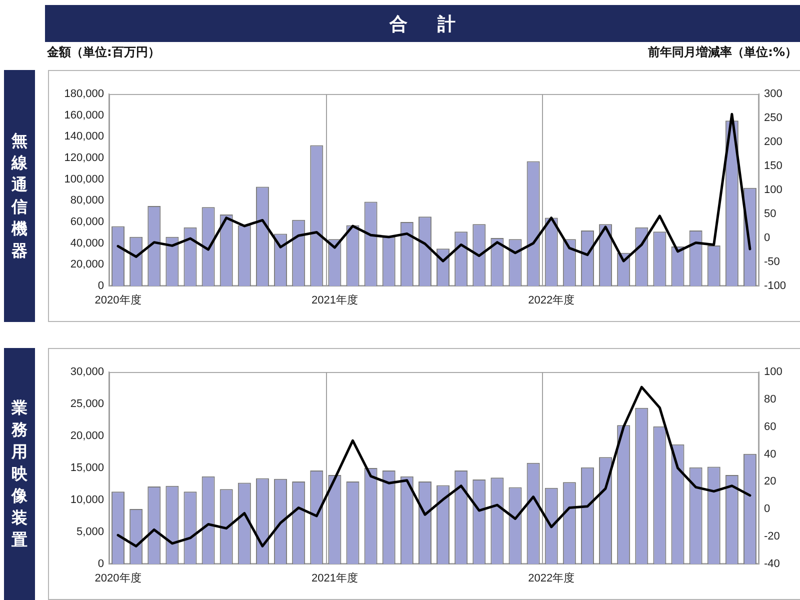  What do you see at coordinates (770, 482) in the screenshot?
I see `y2-tick-label: 20` at bounding box center [770, 482].